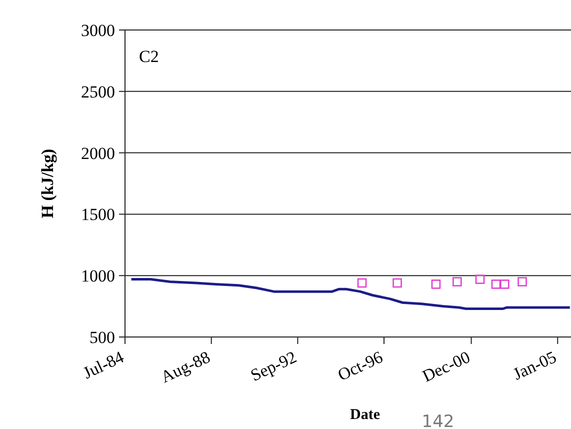 Image resolution: width=571 pixels, height=429 pixels. Describe the element at coordinates (98, 92) in the screenshot. I see `y-tick-label: 2500` at that location.